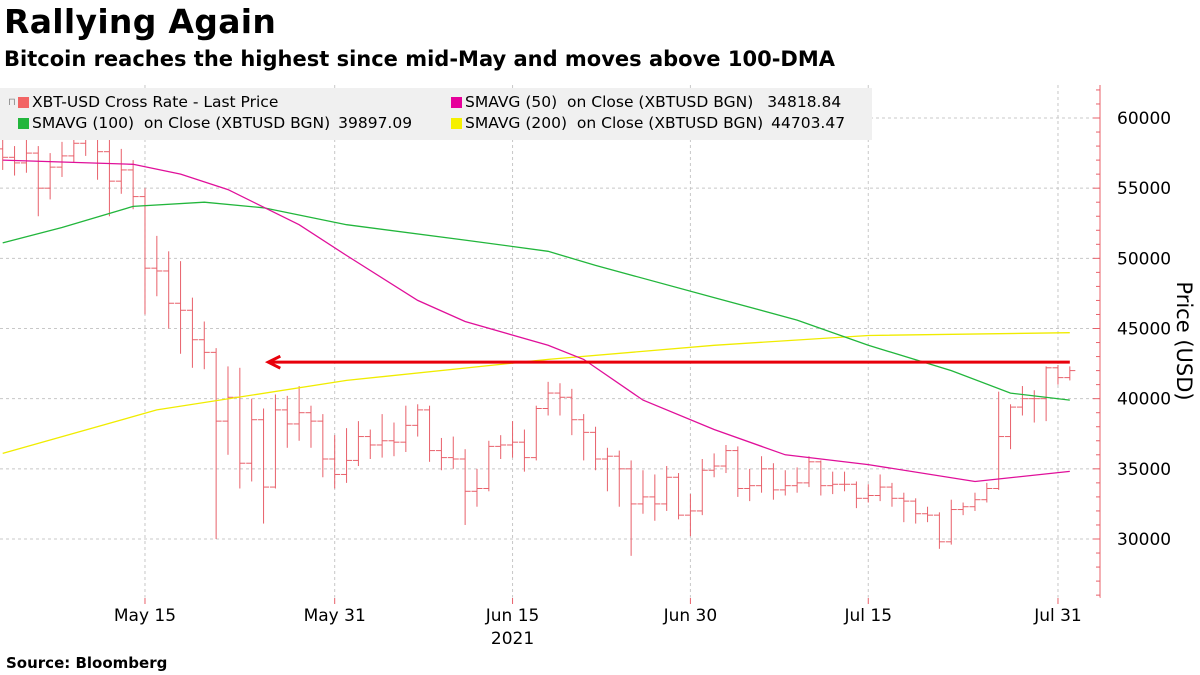 Image resolution: width=1200 pixels, height=675 pixels. What do you see at coordinates (1144, 400) in the screenshot?
I see `y-tick-label: 40000` at bounding box center [1144, 400].